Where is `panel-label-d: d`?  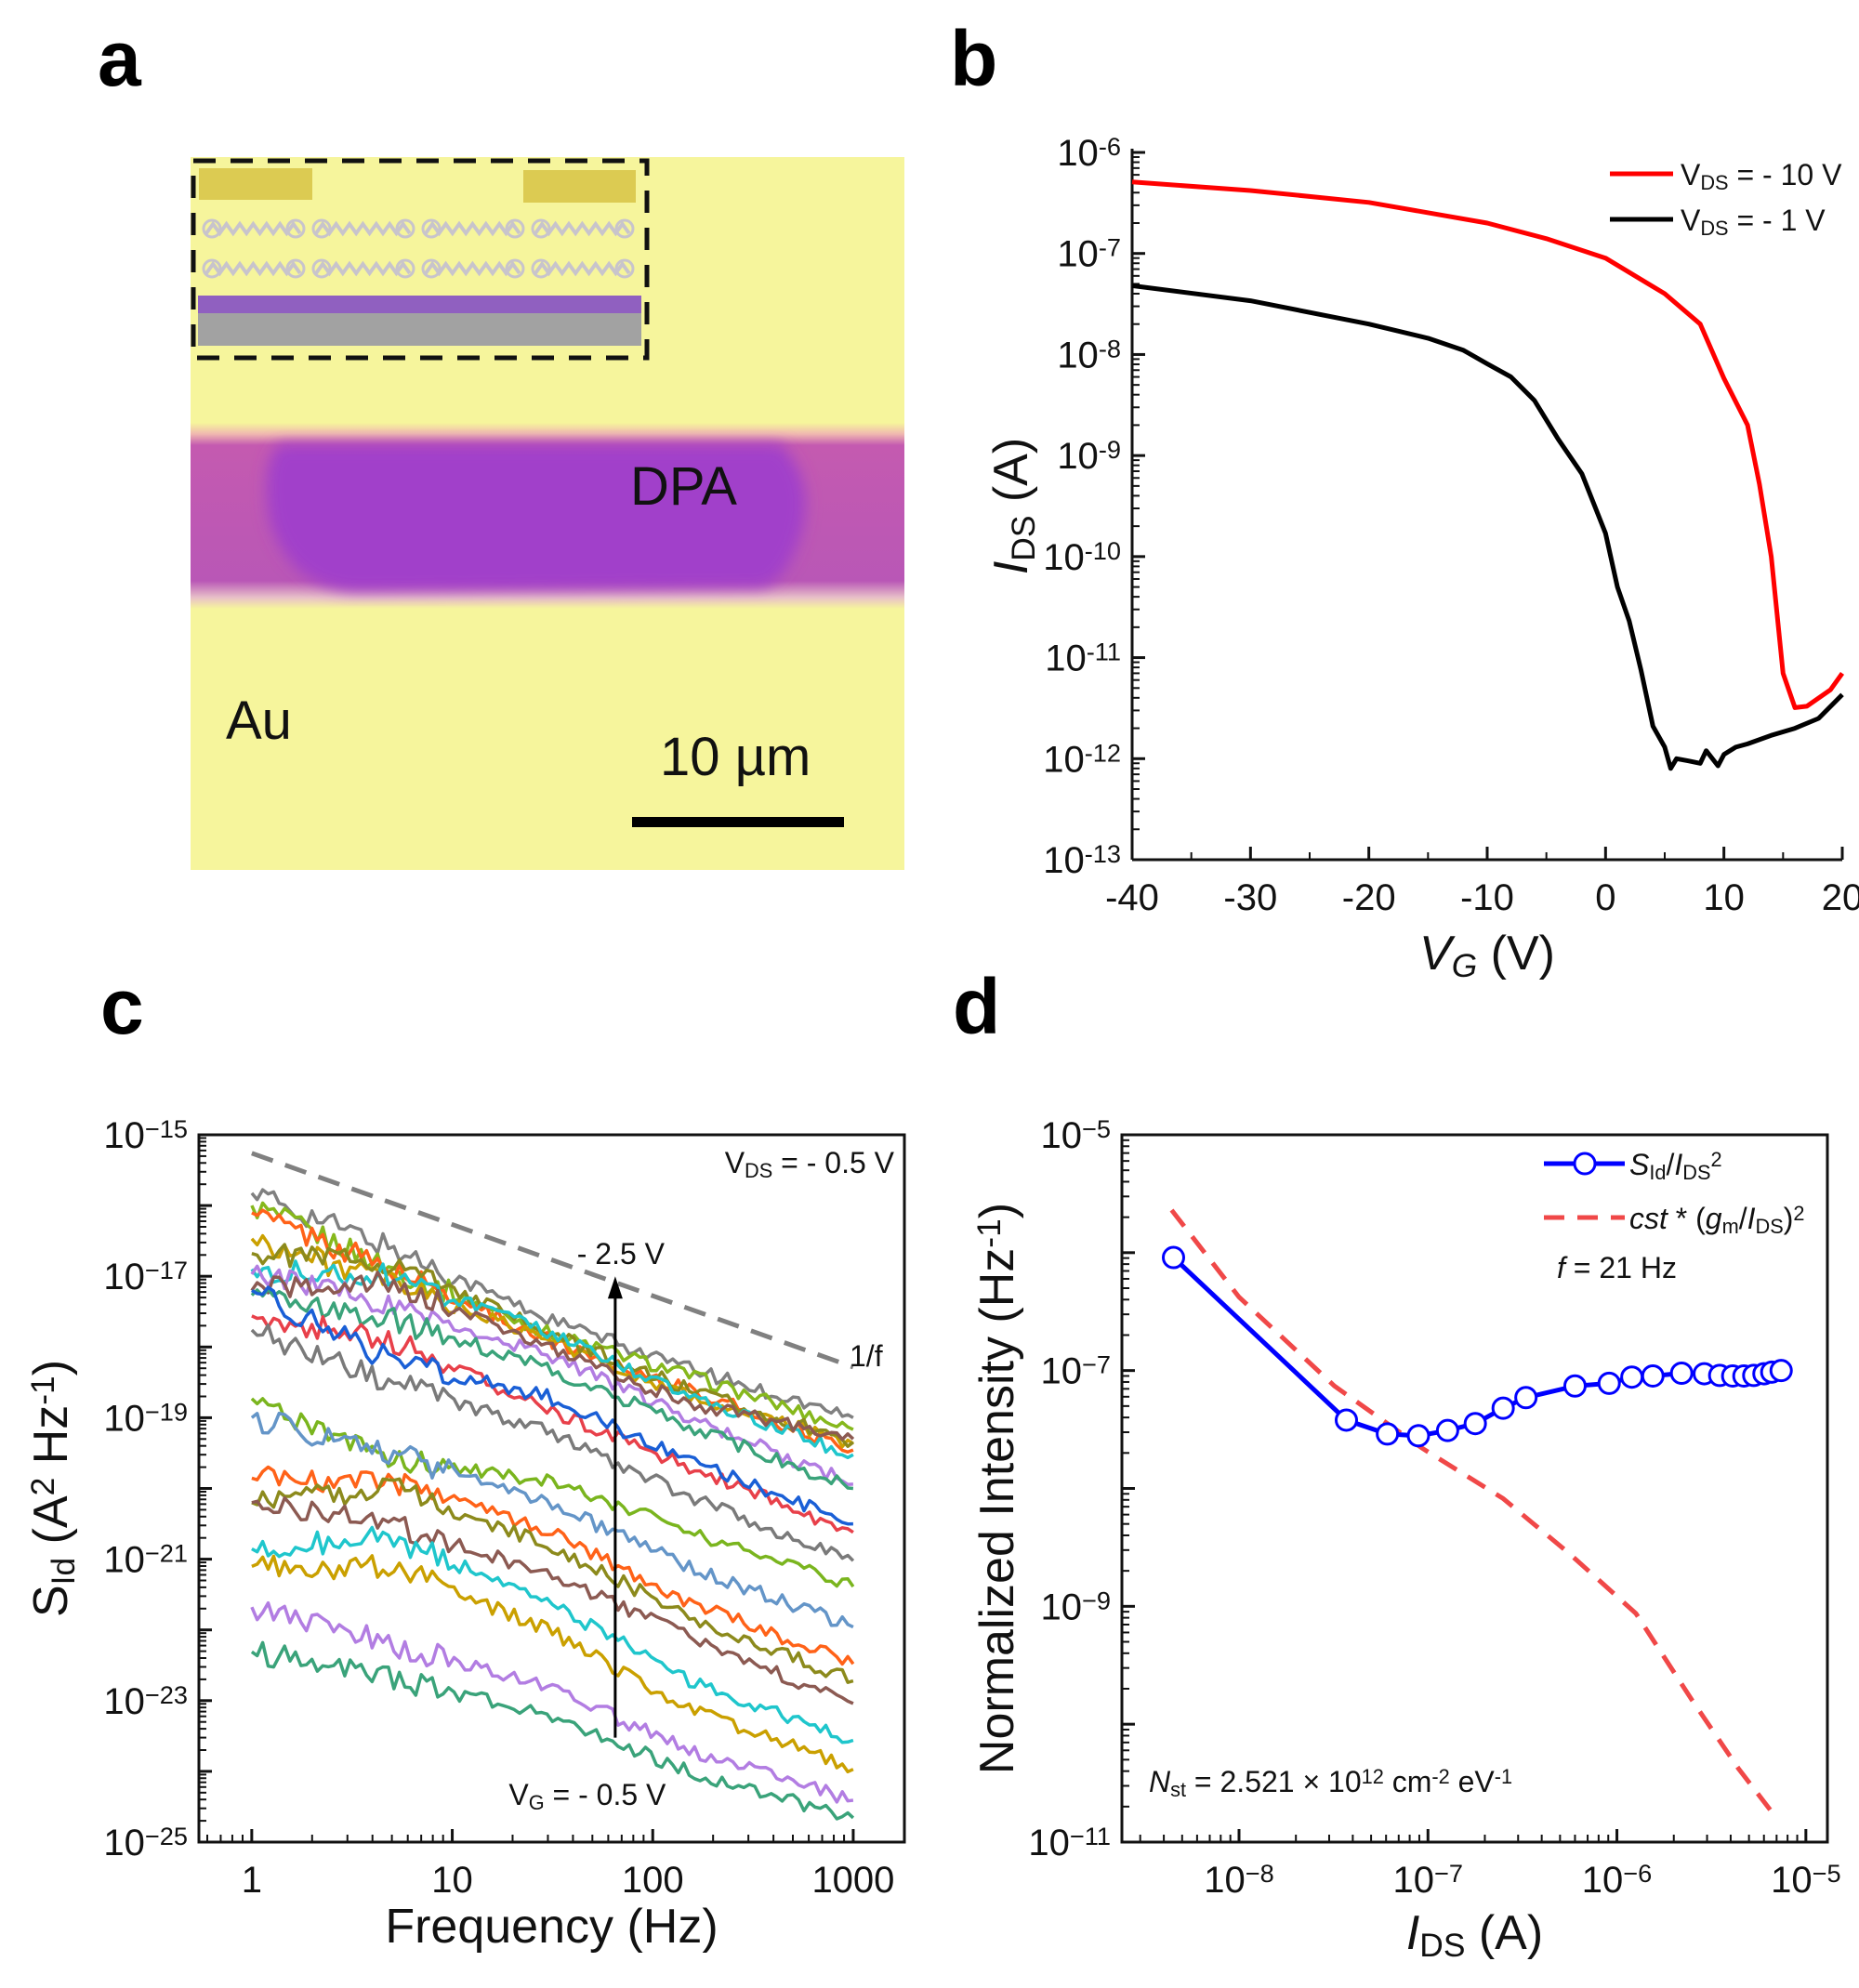 panel-label-d: d is located at coordinates (976, 1006).